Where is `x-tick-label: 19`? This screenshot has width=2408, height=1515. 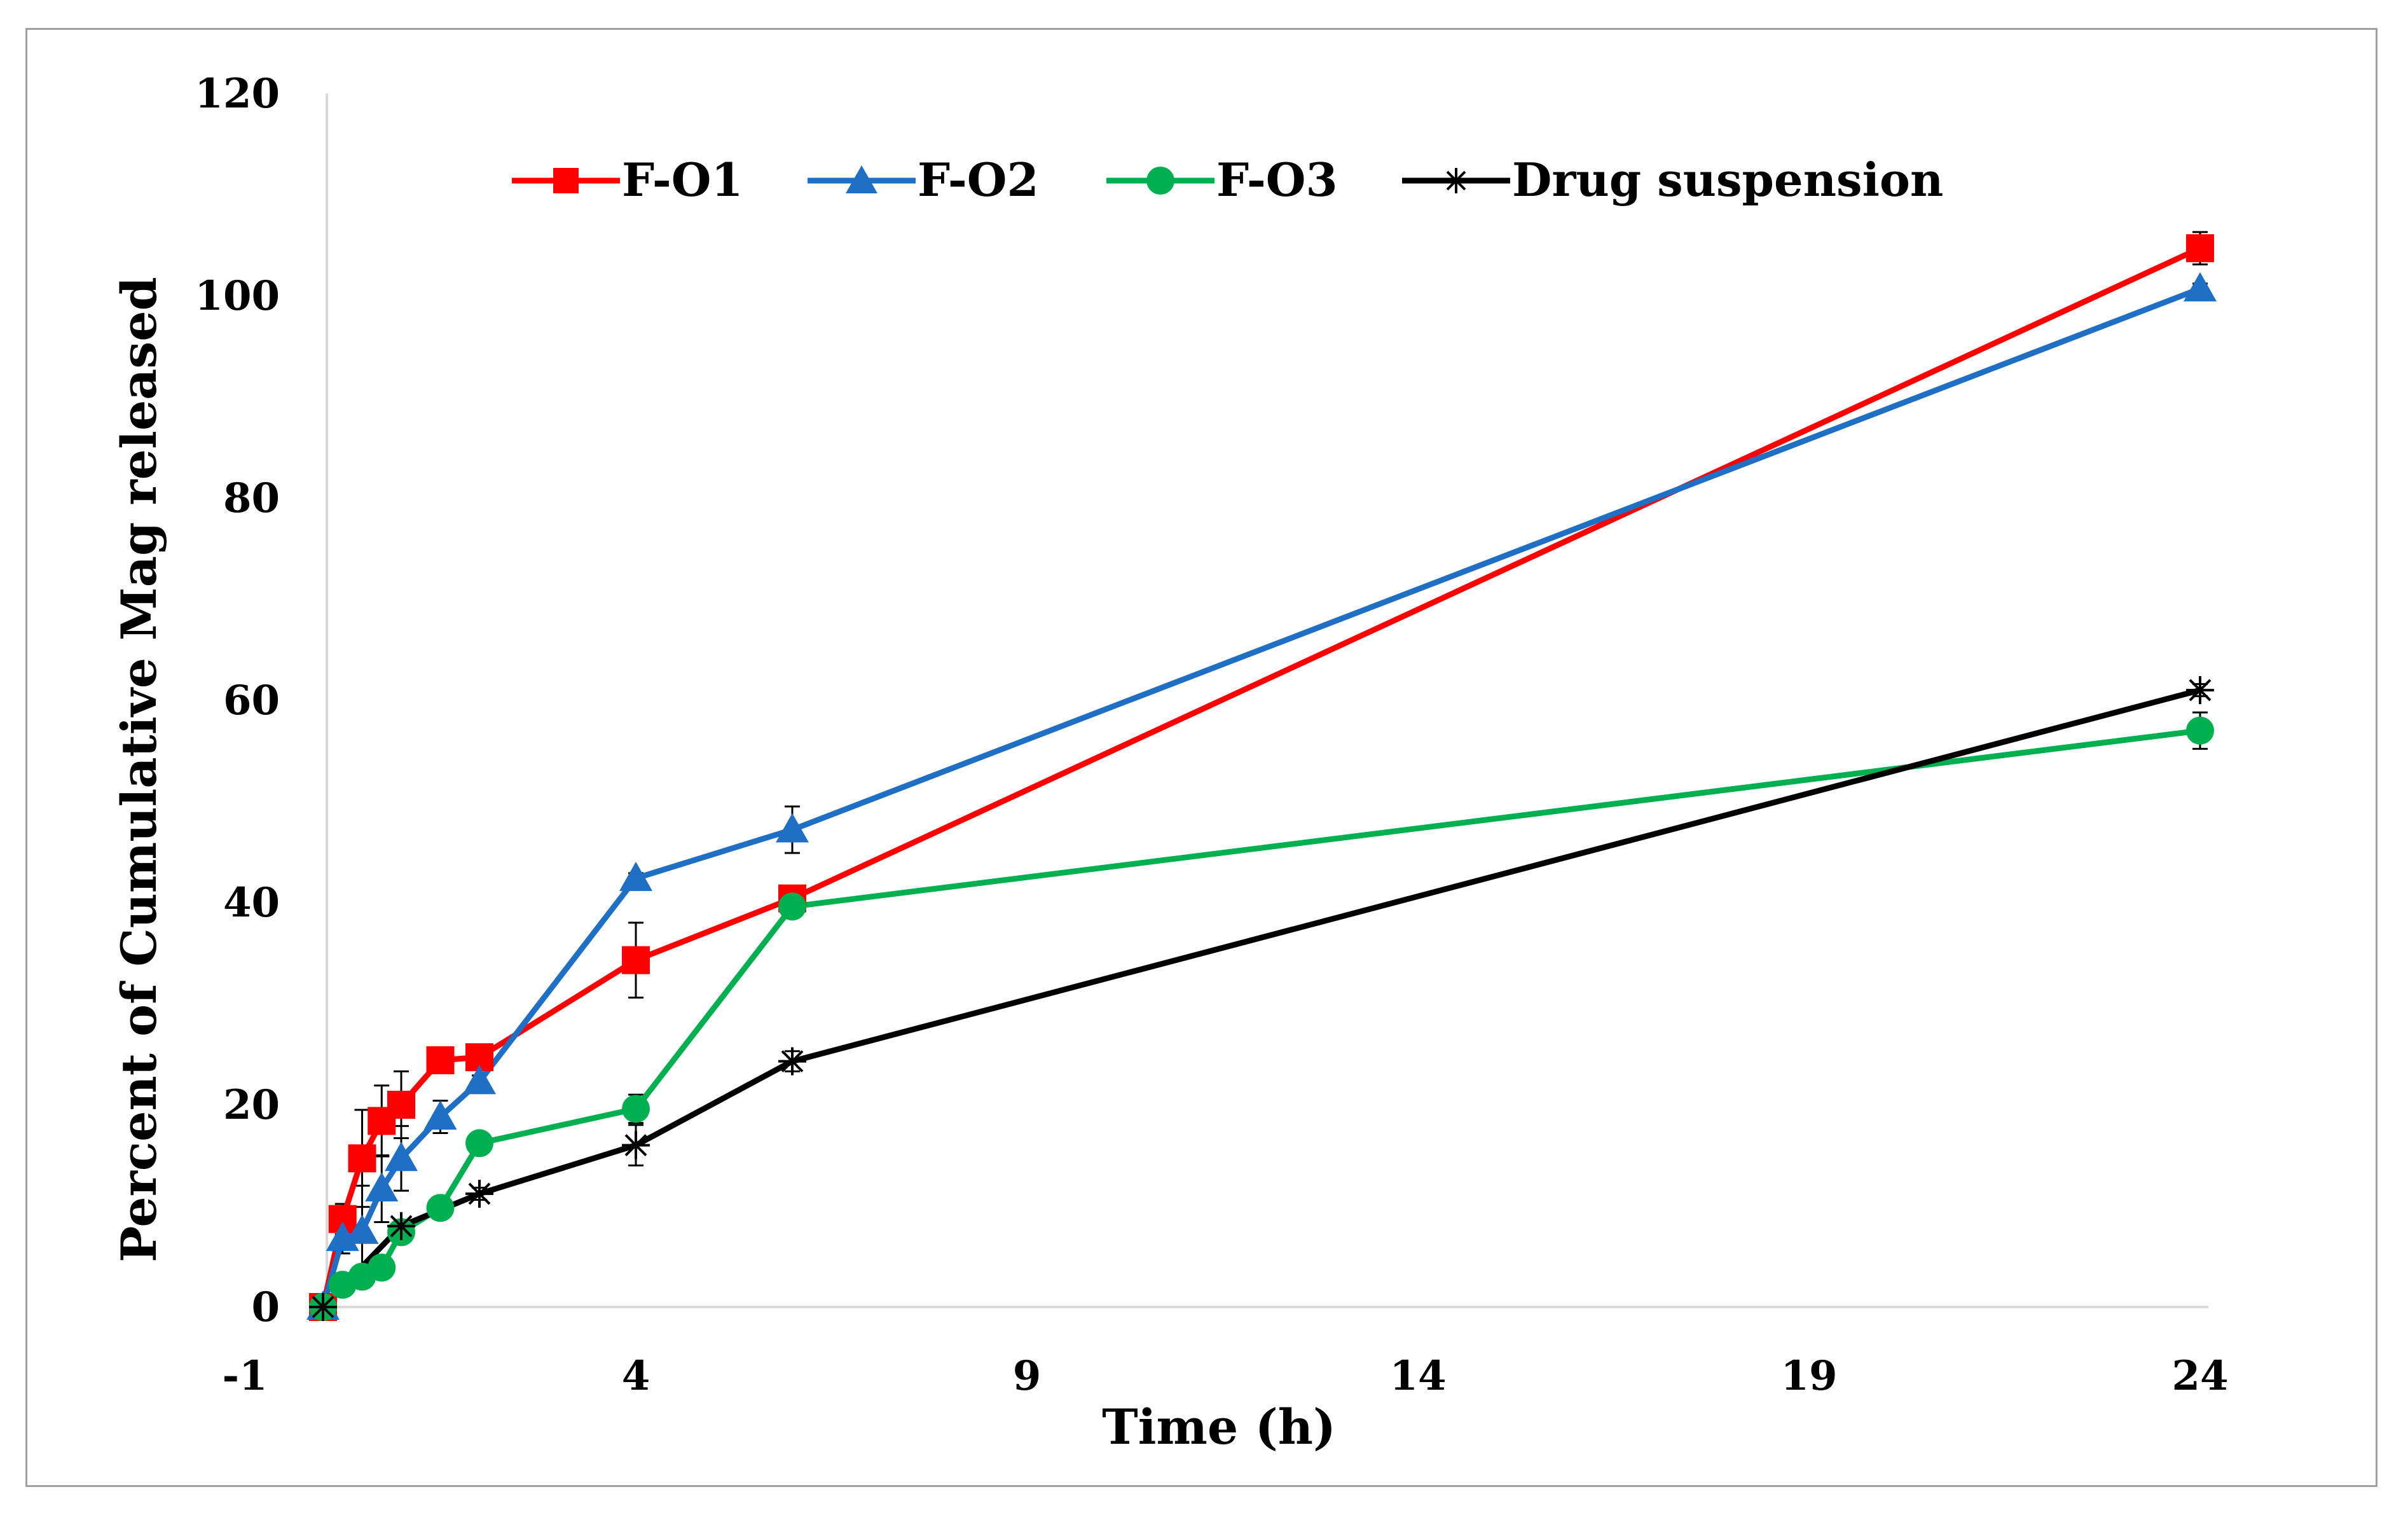
x-tick-label: 19 is located at coordinates (1808, 1376).